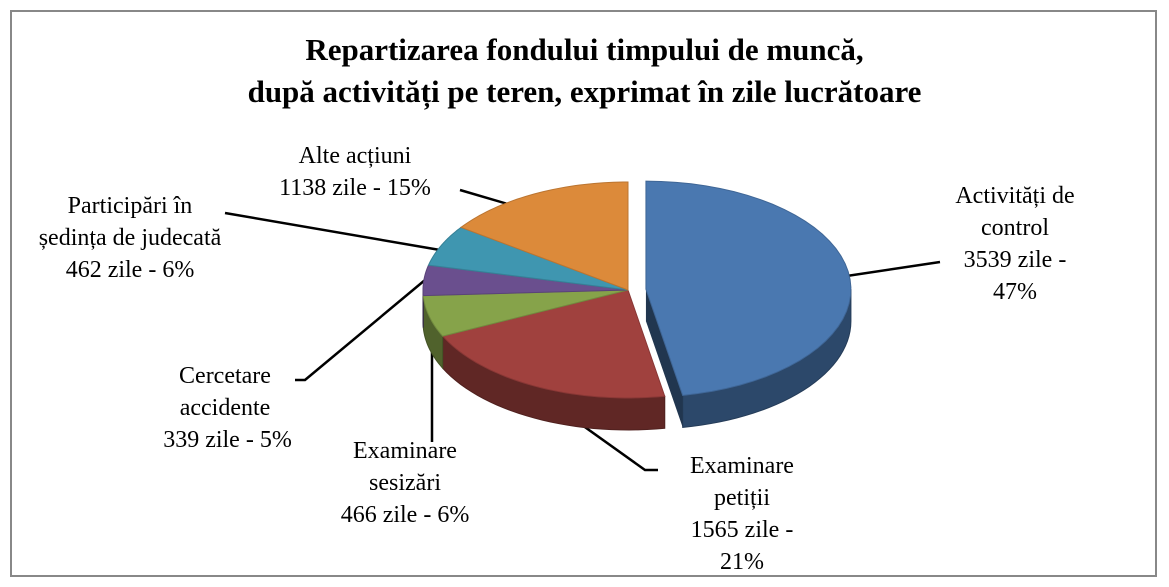 This screenshot has height=587, width=1169. Describe the element at coordinates (227, 440) in the screenshot. I see `value-label: 339 zile - 5%` at that location.